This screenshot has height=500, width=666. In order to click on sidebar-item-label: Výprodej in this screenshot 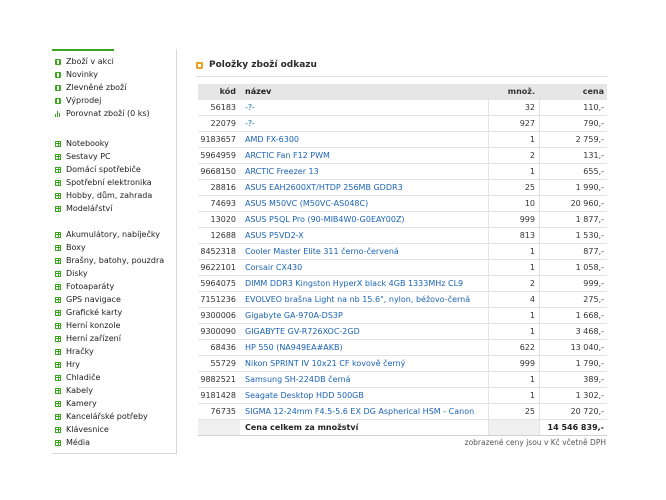, I will do `click(84, 100)`.